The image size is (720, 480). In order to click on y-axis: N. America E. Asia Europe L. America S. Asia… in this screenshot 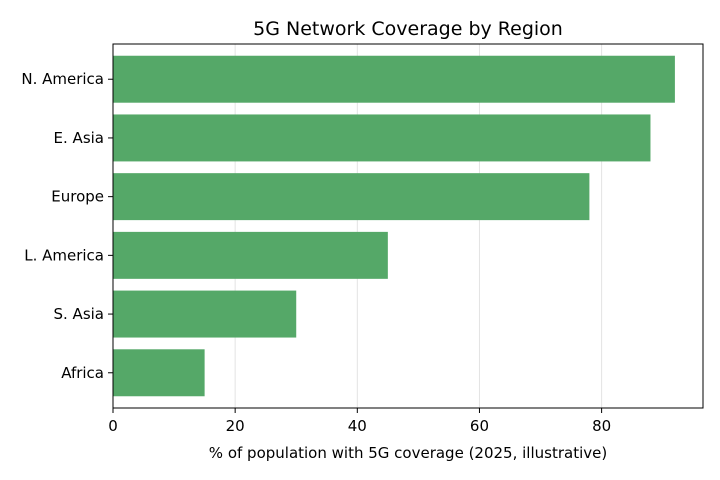, I will do `click(67, 226)`.